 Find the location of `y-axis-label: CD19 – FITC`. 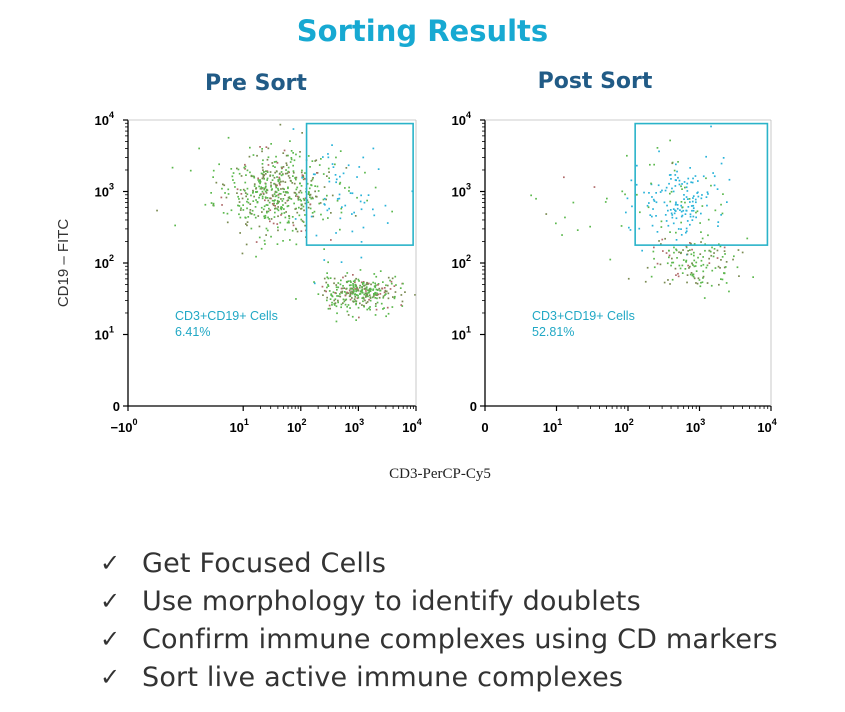

y-axis-label: CD19 – FITC is located at coordinates (63, 263).